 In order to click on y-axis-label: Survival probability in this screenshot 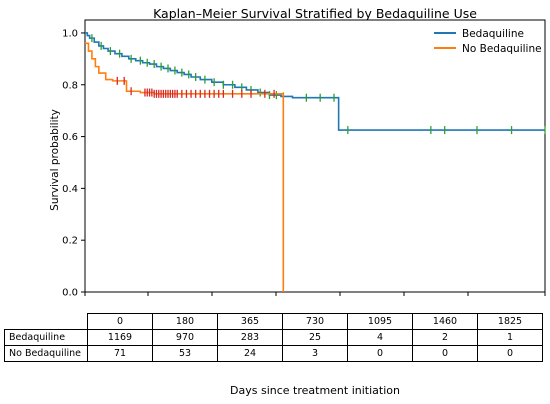, I will do `click(55, 160)`.